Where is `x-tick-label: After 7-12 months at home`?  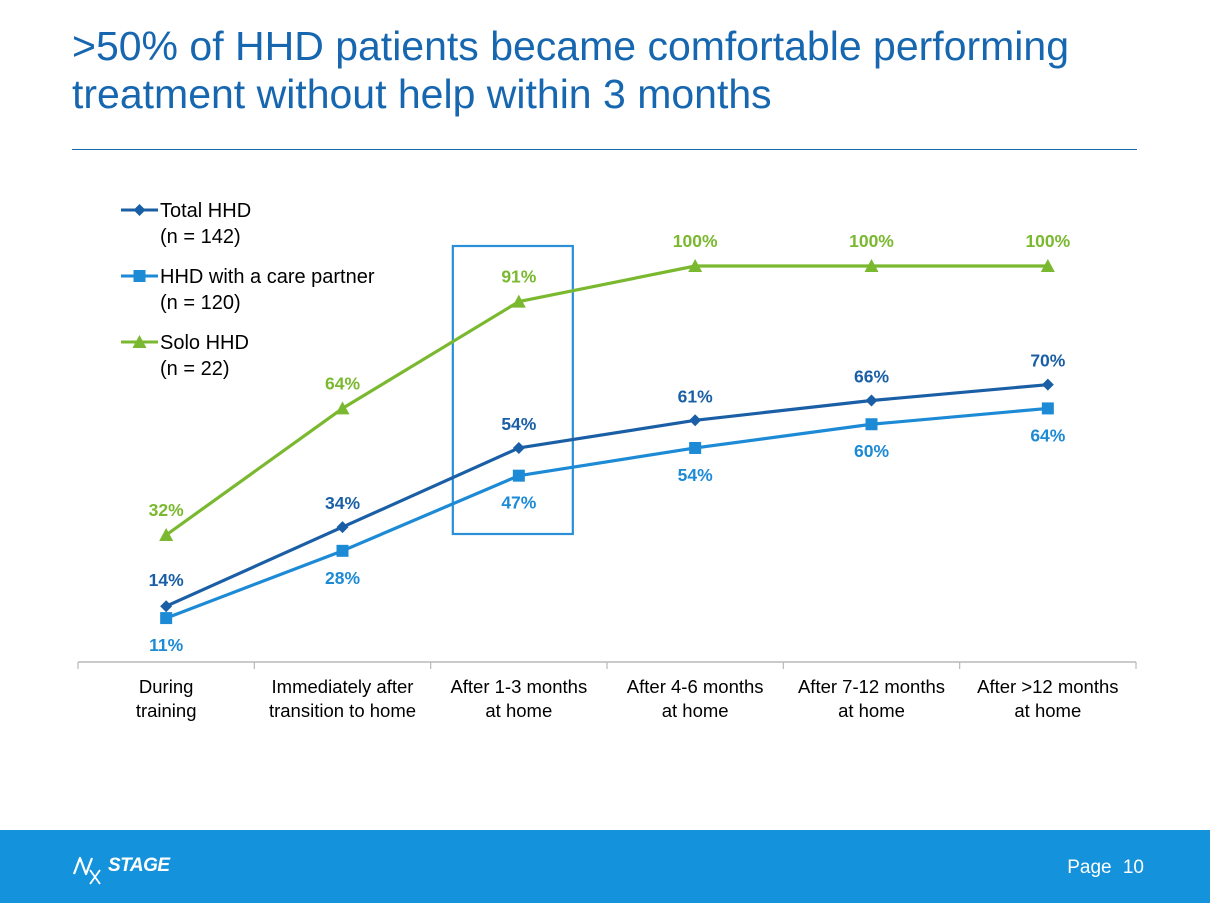
x-tick-label: After 7-12 months at home is located at coordinates (871, 698).